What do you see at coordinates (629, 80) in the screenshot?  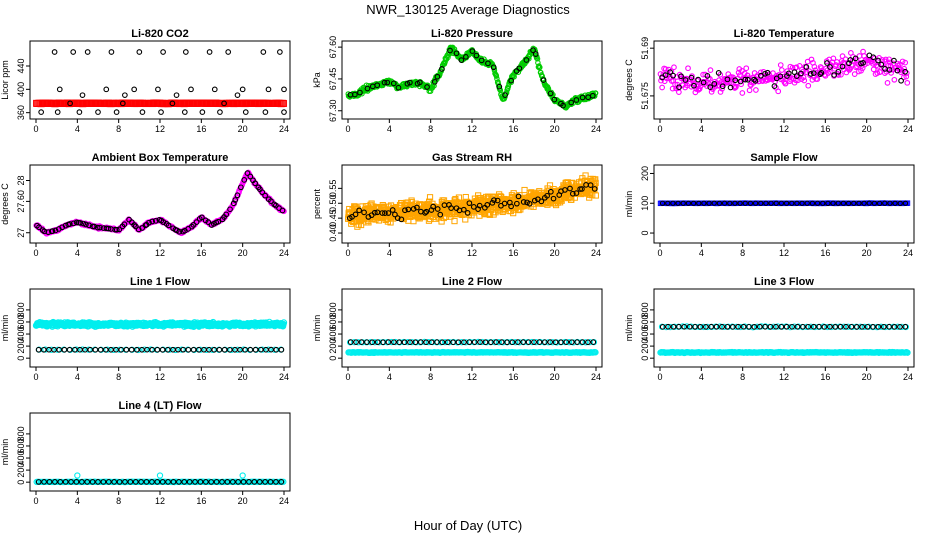 I see `y-axis-label: degrees C` at bounding box center [629, 80].